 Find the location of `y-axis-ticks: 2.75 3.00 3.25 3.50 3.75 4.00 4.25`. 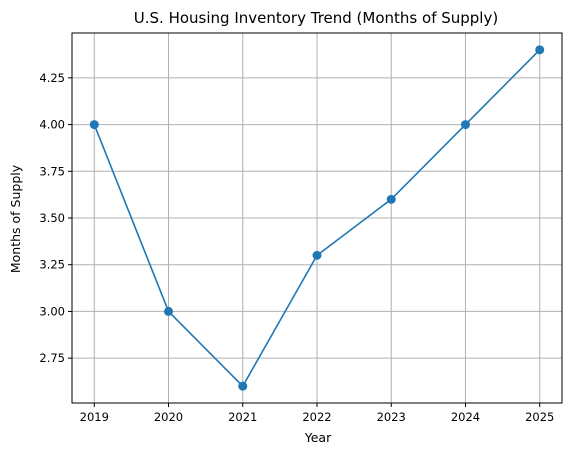

y-axis-ticks: 2.75 3.00 3.25 3.50 3.75 4.00 4.25 is located at coordinates (55, 218).